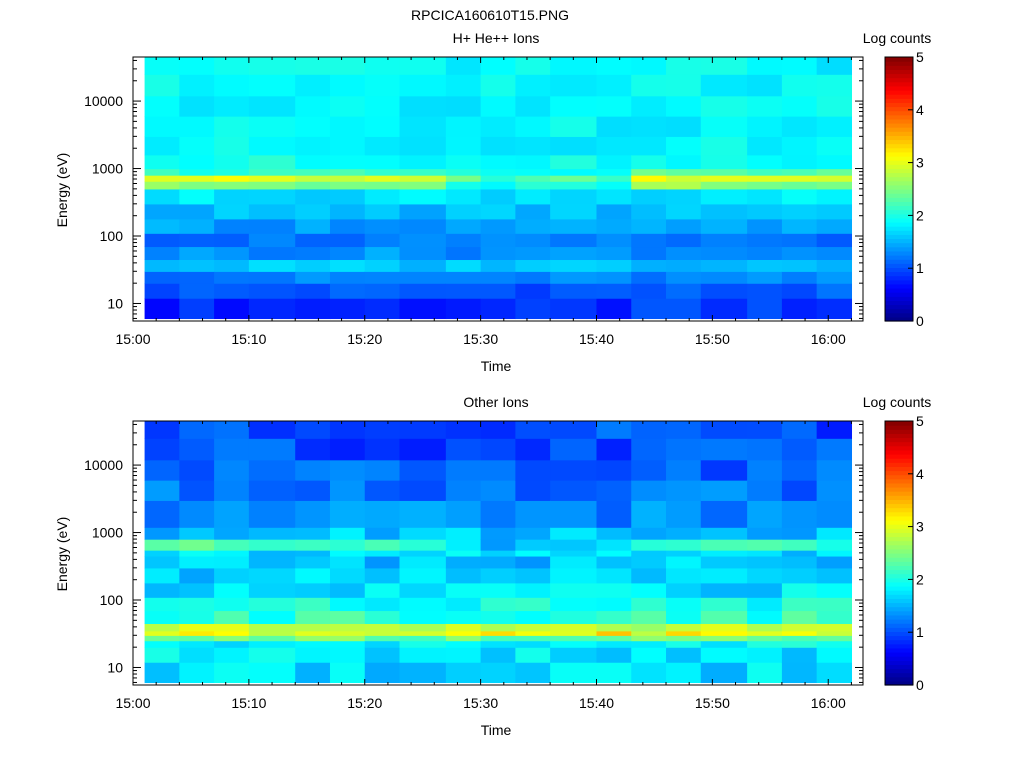 This screenshot has height=768, width=1024. I want to click on panel-title: Other Ions, so click(495, 402).